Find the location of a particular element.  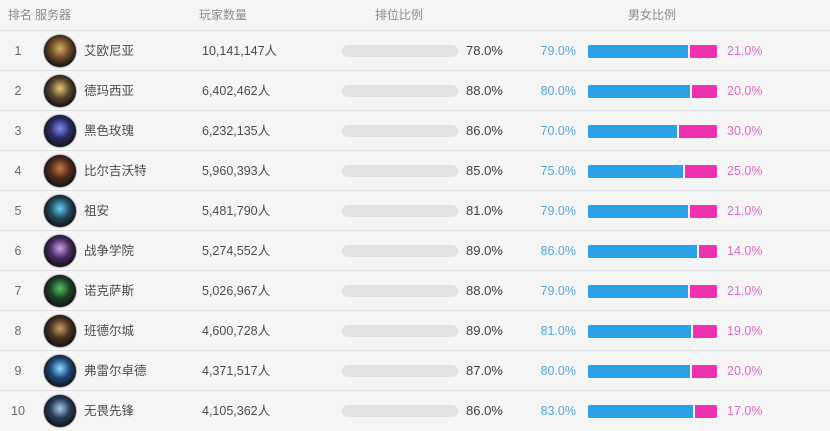

table-row: 4 比尔吉沃特 5,960,393人 85.0% 75.0% 25.0% is located at coordinates (415, 170).